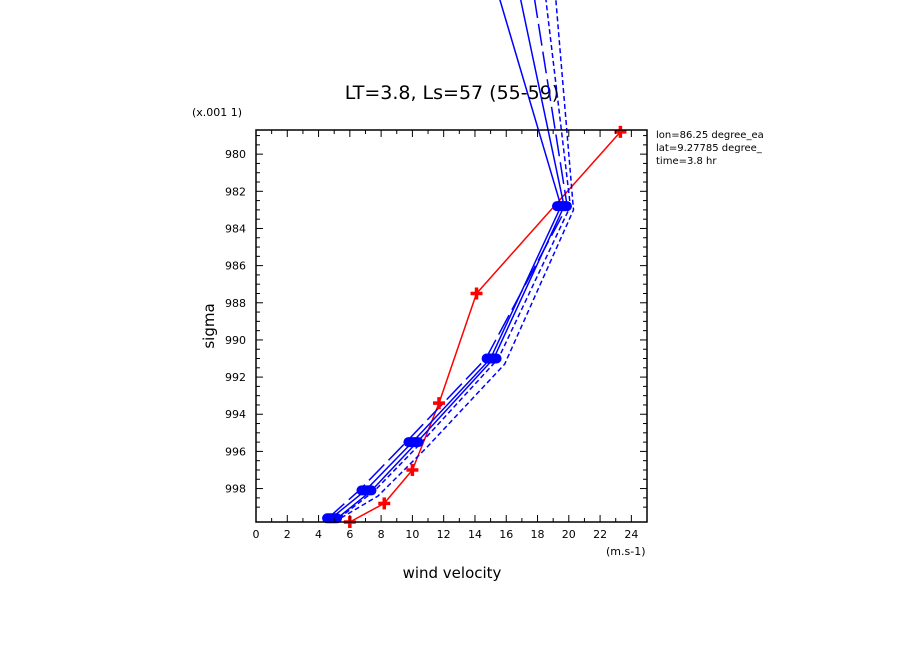 This screenshot has width=904, height=654. I want to click on info-lat: lat=9.27785 degree_, so click(709, 148).